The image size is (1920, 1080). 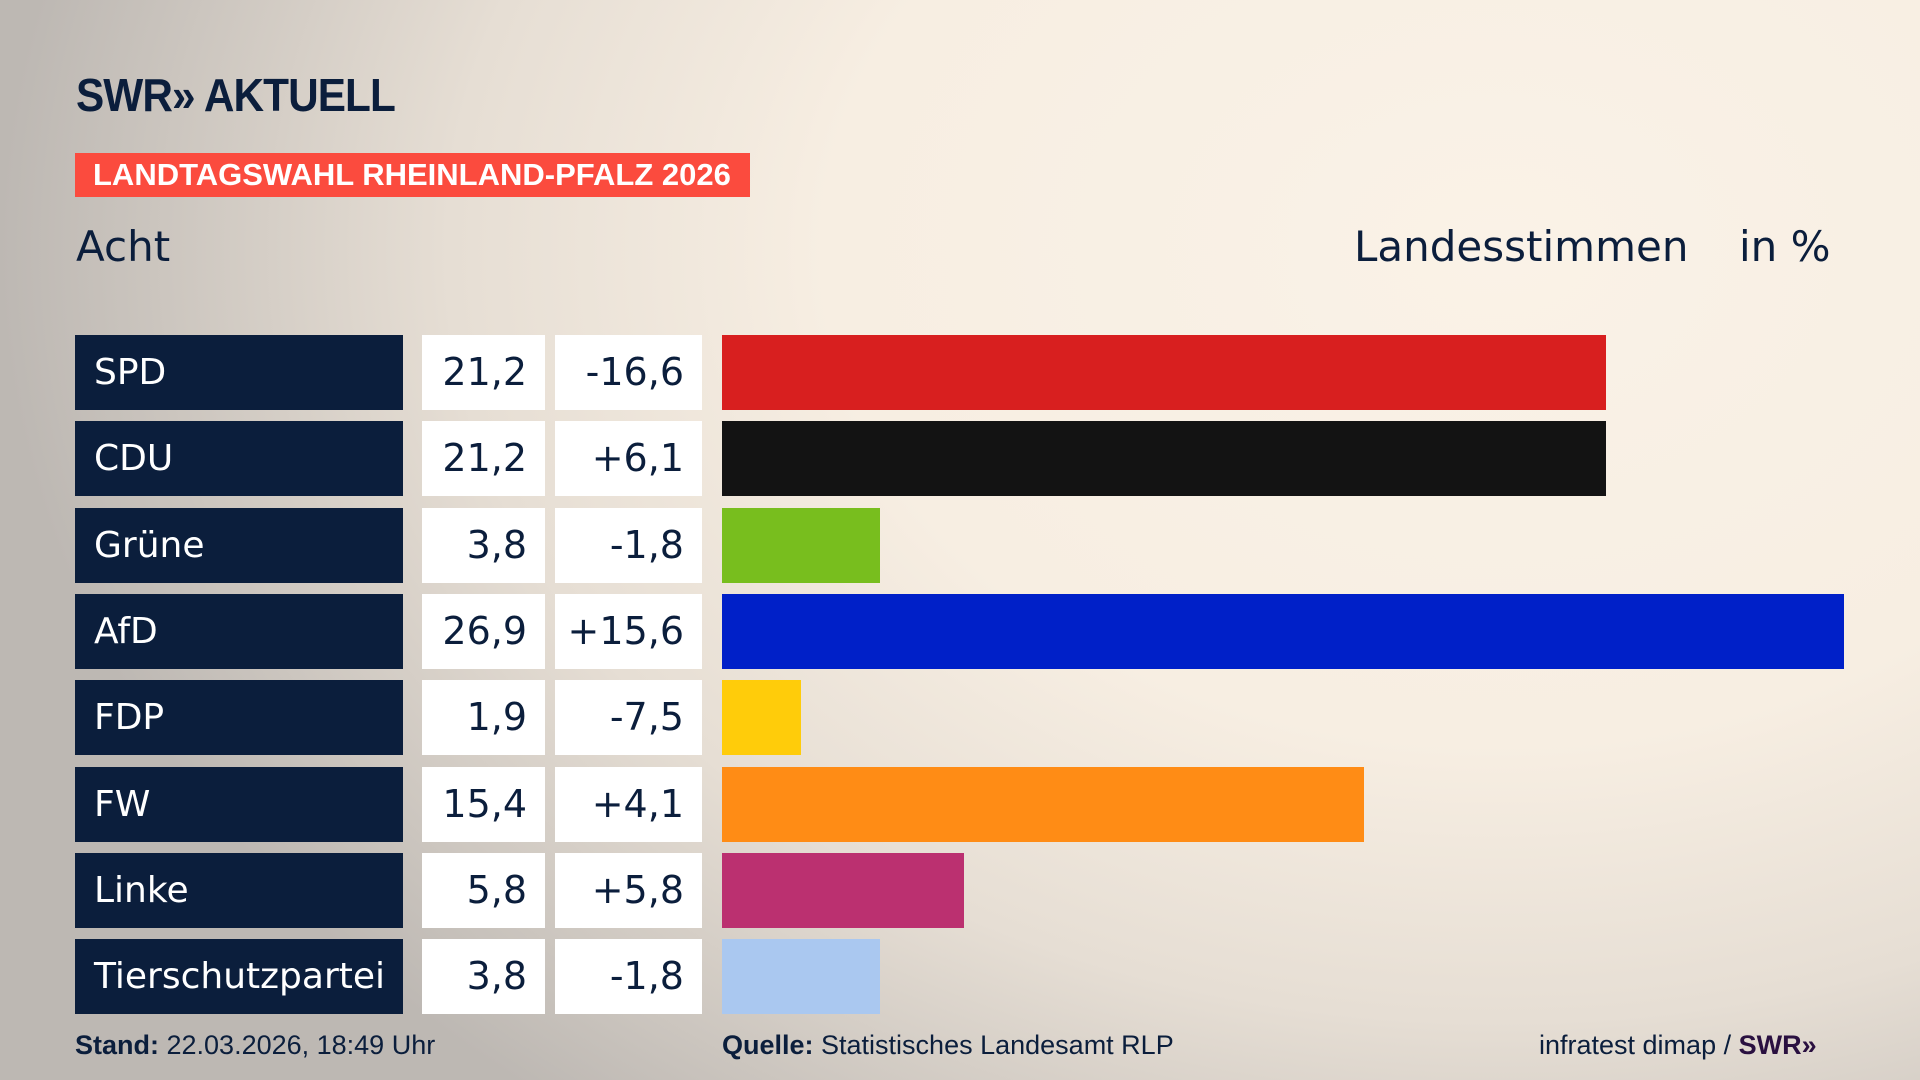 I want to click on source-label: Quelle:, so click(x=768, y=1045).